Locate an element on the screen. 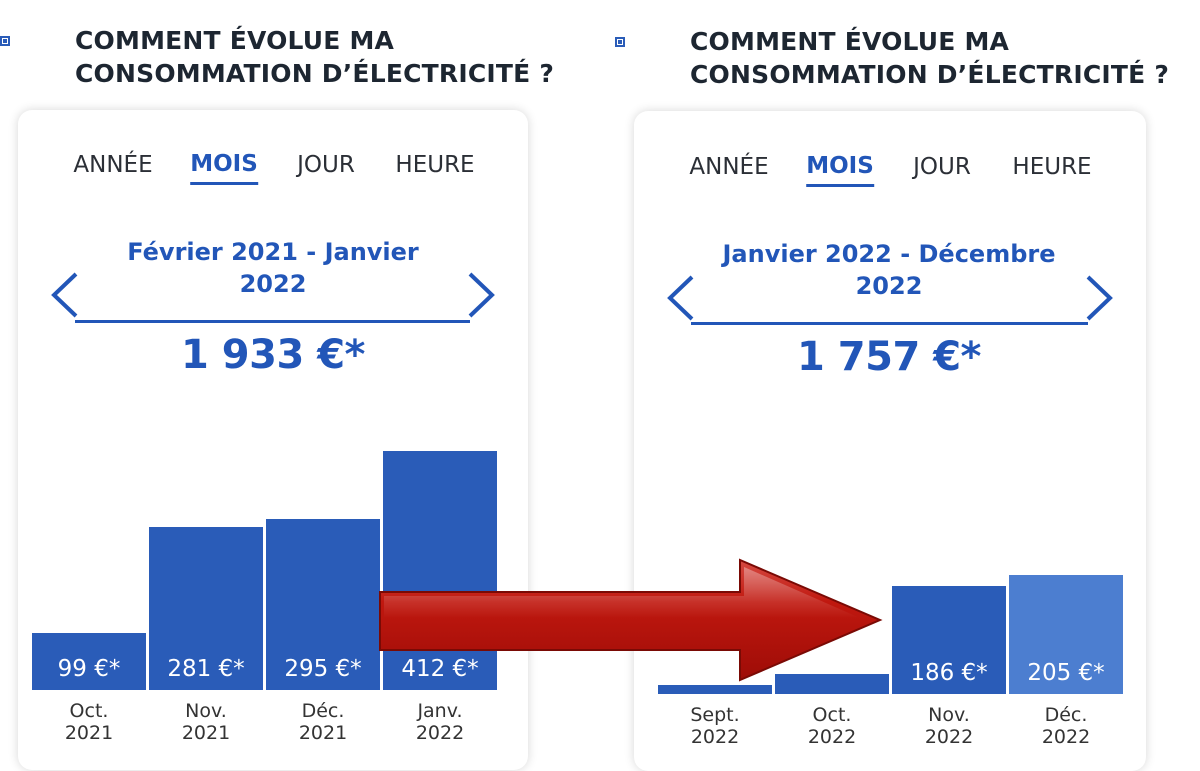  month-label: Déc. 2022 is located at coordinates (1066, 726).